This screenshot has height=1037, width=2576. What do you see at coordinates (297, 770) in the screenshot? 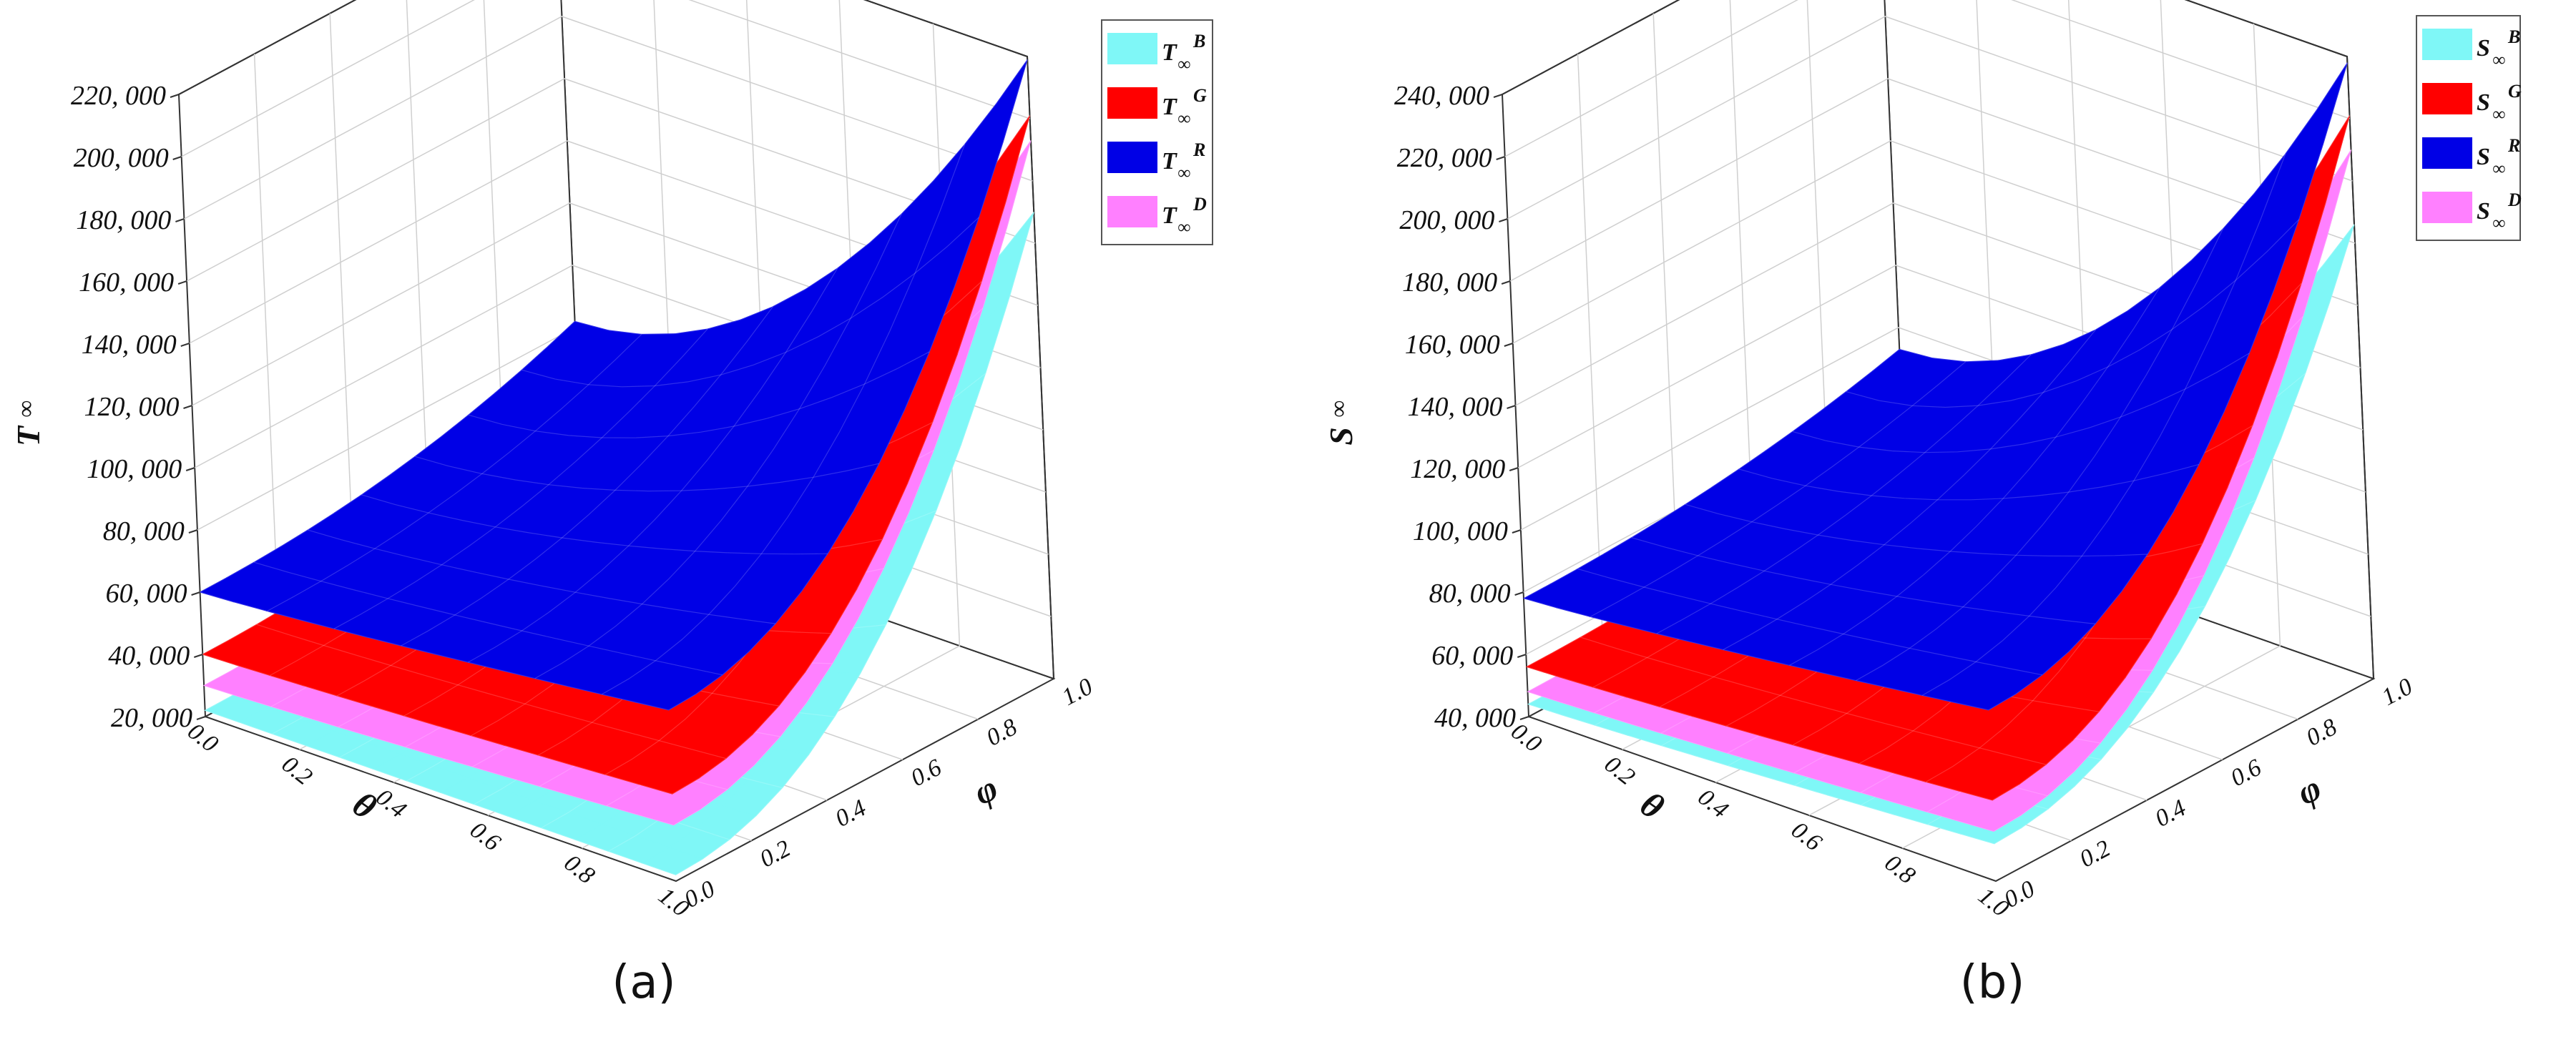
I see `x-tick-label: 0.2` at bounding box center [297, 770].